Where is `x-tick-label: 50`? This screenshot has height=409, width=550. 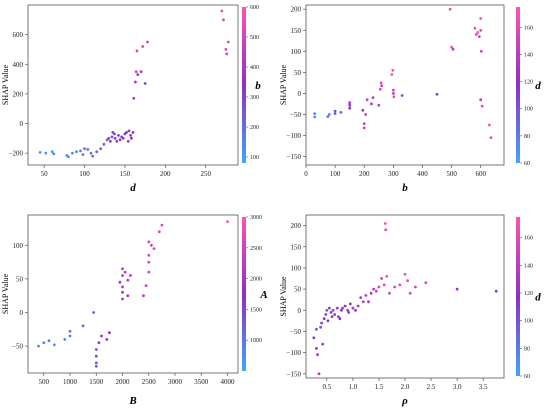 x-tick-label: 50 is located at coordinates (45, 174).